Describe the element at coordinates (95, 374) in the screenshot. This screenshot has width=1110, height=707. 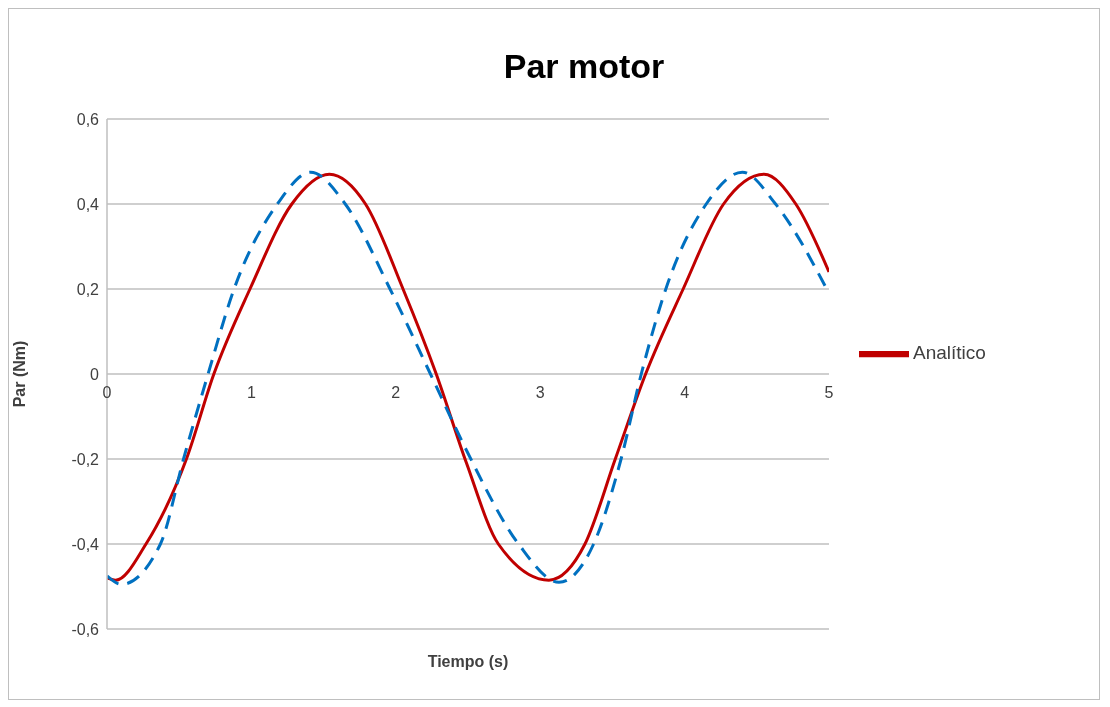
I see `y-tick-label: 0` at that location.